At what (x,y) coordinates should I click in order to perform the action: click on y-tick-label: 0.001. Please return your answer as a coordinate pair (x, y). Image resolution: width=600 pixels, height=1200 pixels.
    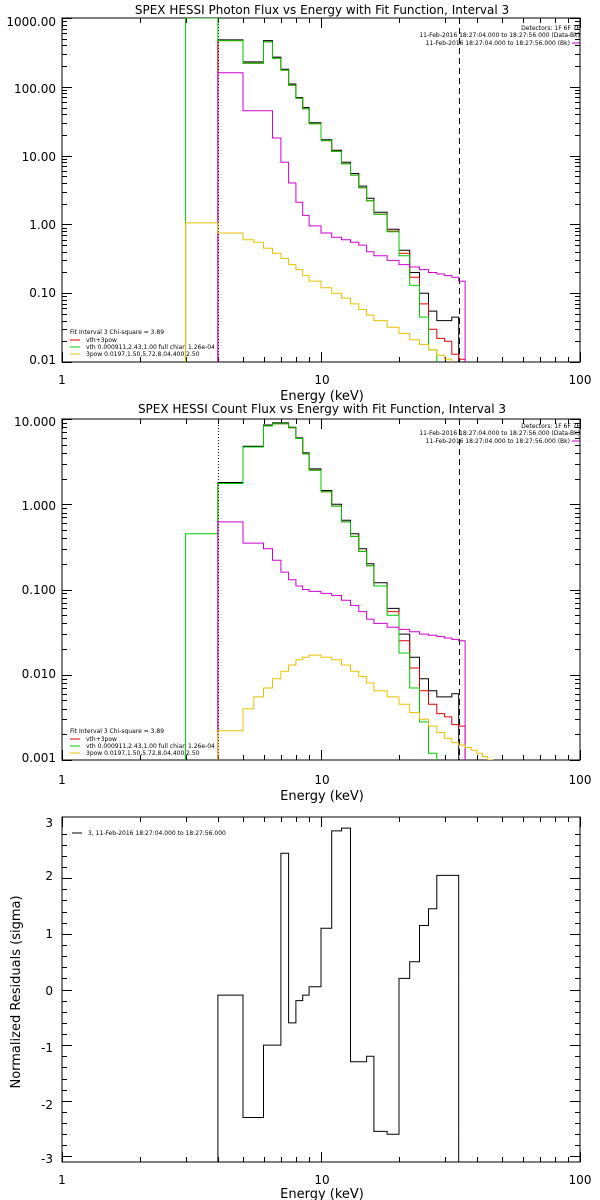
    Looking at the image, I should click on (39, 758).